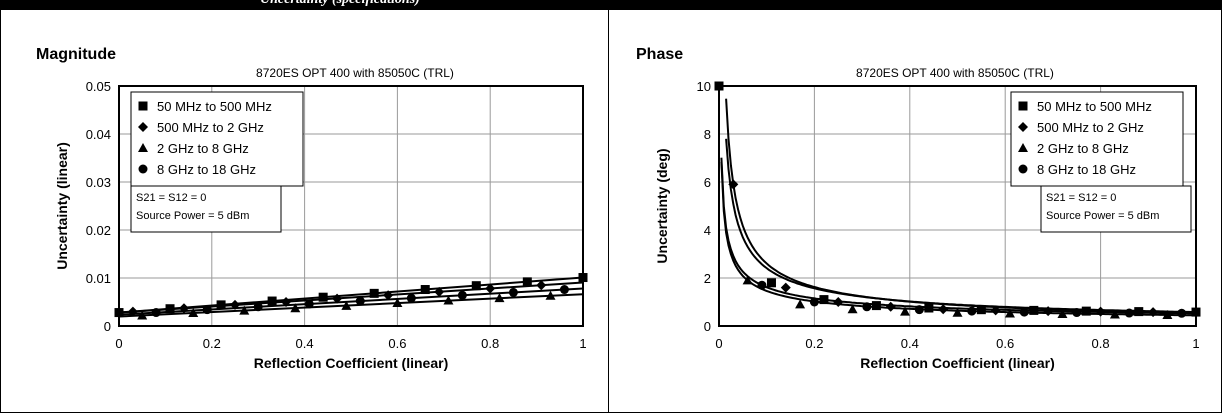  Describe the element at coordinates (62, 206) in the screenshot. I see `magnitude-y-axis-label: Uncertainty (linear)` at that location.